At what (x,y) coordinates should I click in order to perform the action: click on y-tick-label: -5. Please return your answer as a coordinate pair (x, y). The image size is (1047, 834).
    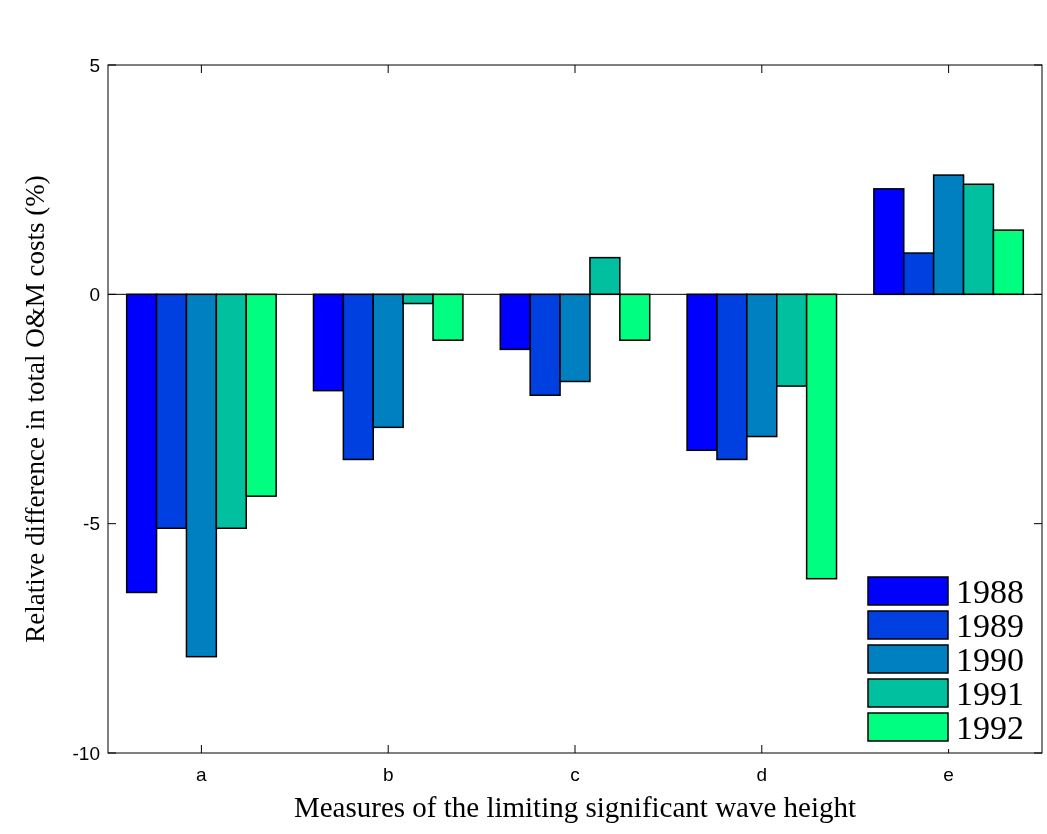
    Looking at the image, I should click on (91, 524).